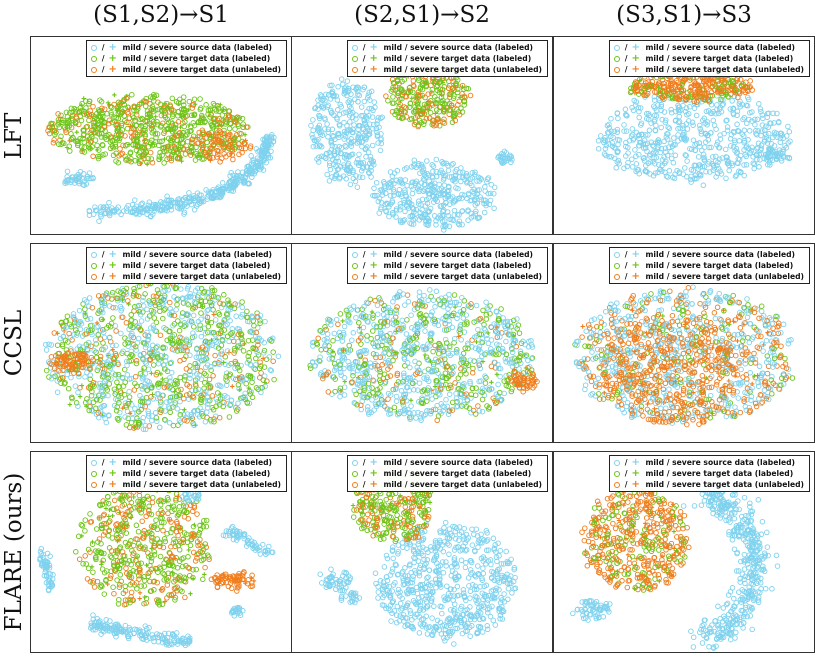 The width and height of the screenshot is (815, 660). What do you see at coordinates (684, 15) in the screenshot?
I see `column-title-s3: (S3,S1)→S3` at bounding box center [684, 15].